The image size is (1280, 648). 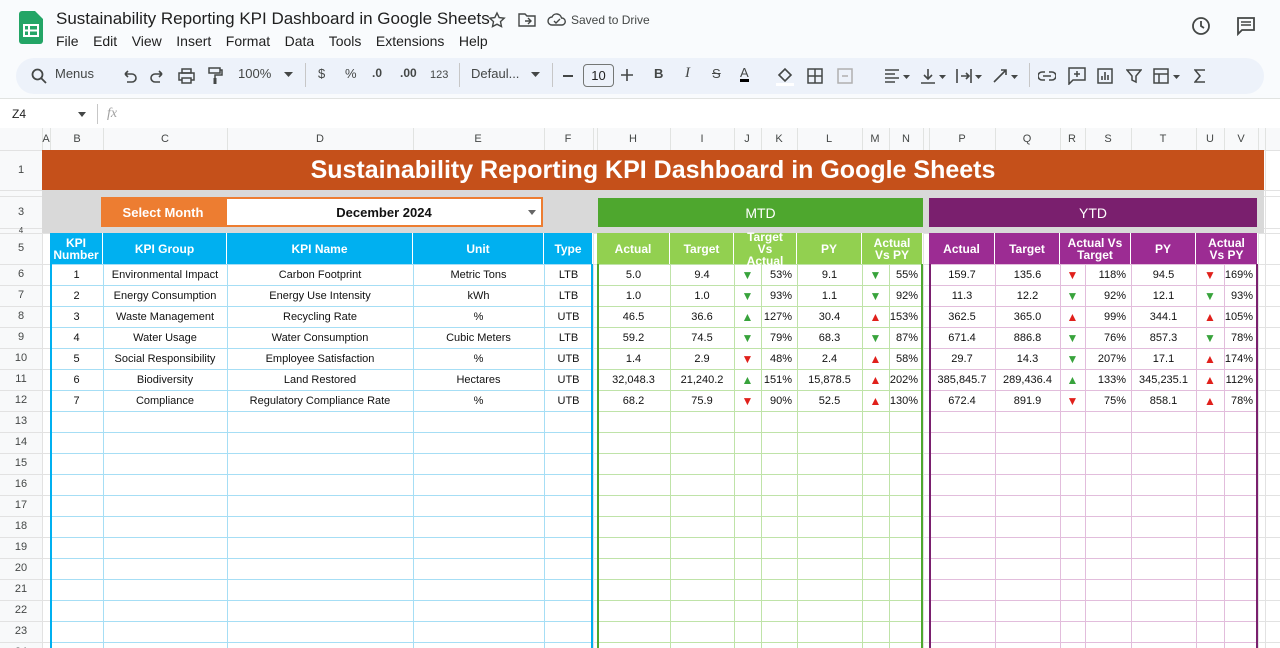 What do you see at coordinates (351, 73) in the screenshot?
I see `percent-format: %` at bounding box center [351, 73].